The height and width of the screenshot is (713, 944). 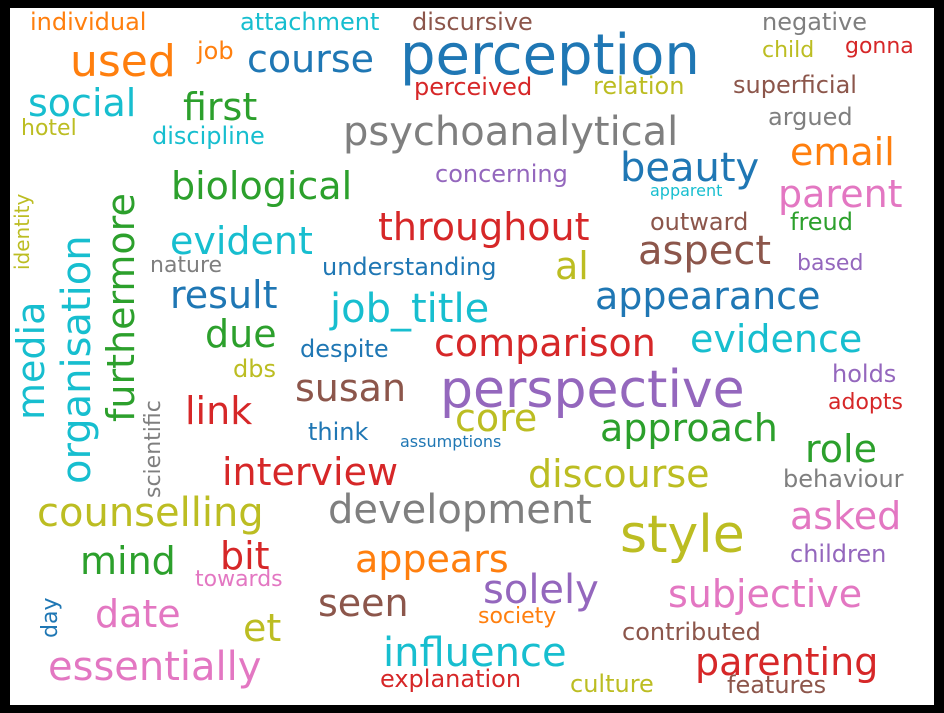 I want to click on word: comparison, so click(x=545, y=343).